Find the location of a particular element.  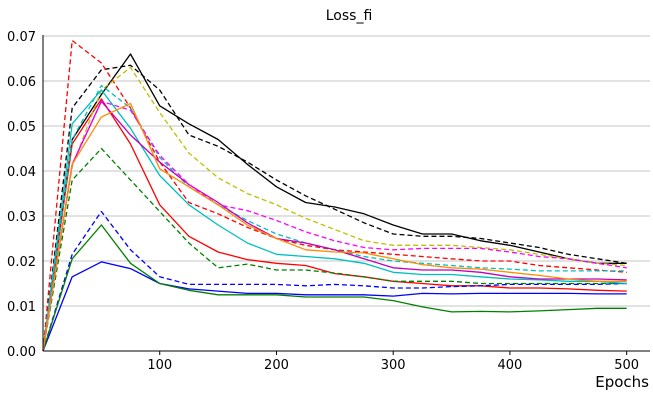

y-tick-label: 0.03 is located at coordinates (21, 217).